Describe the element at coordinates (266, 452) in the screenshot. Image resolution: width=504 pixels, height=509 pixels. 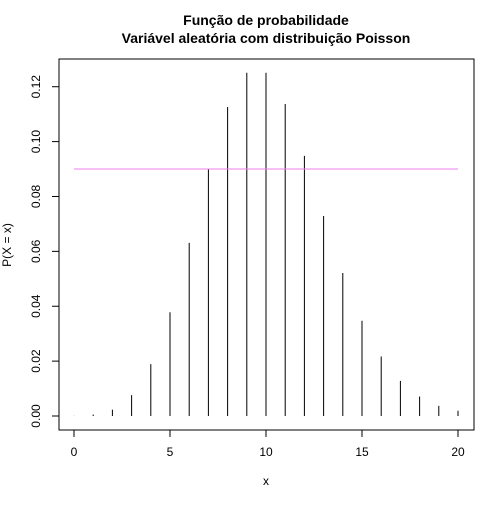
I see `x-tick-label-10: 10` at that location.